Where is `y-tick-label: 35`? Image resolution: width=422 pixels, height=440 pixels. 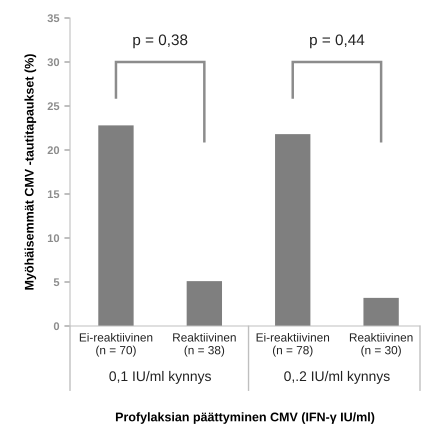 y-tick-label: 35 is located at coordinates (53, 18).